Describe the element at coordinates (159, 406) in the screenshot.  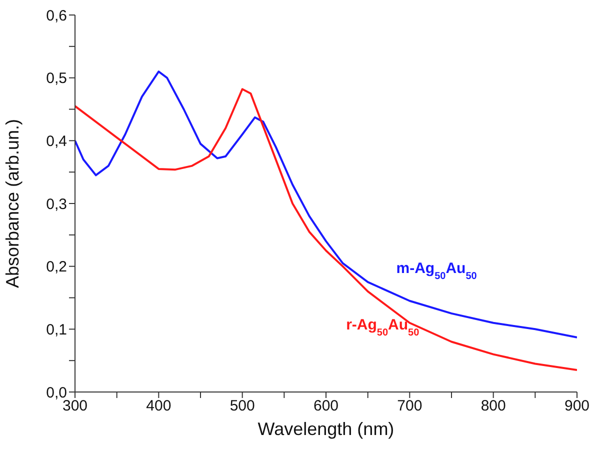
I see `x-tick-label: 400` at that location.